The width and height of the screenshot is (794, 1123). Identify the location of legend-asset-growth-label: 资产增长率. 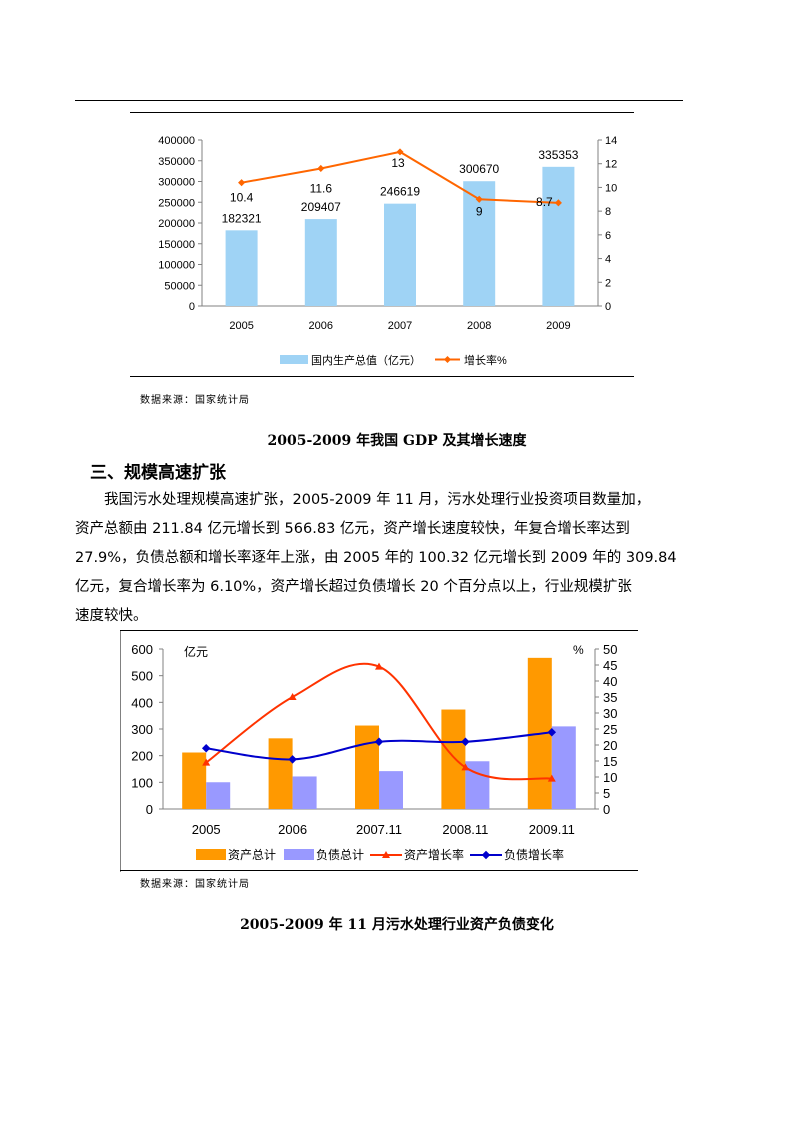
(434, 854).